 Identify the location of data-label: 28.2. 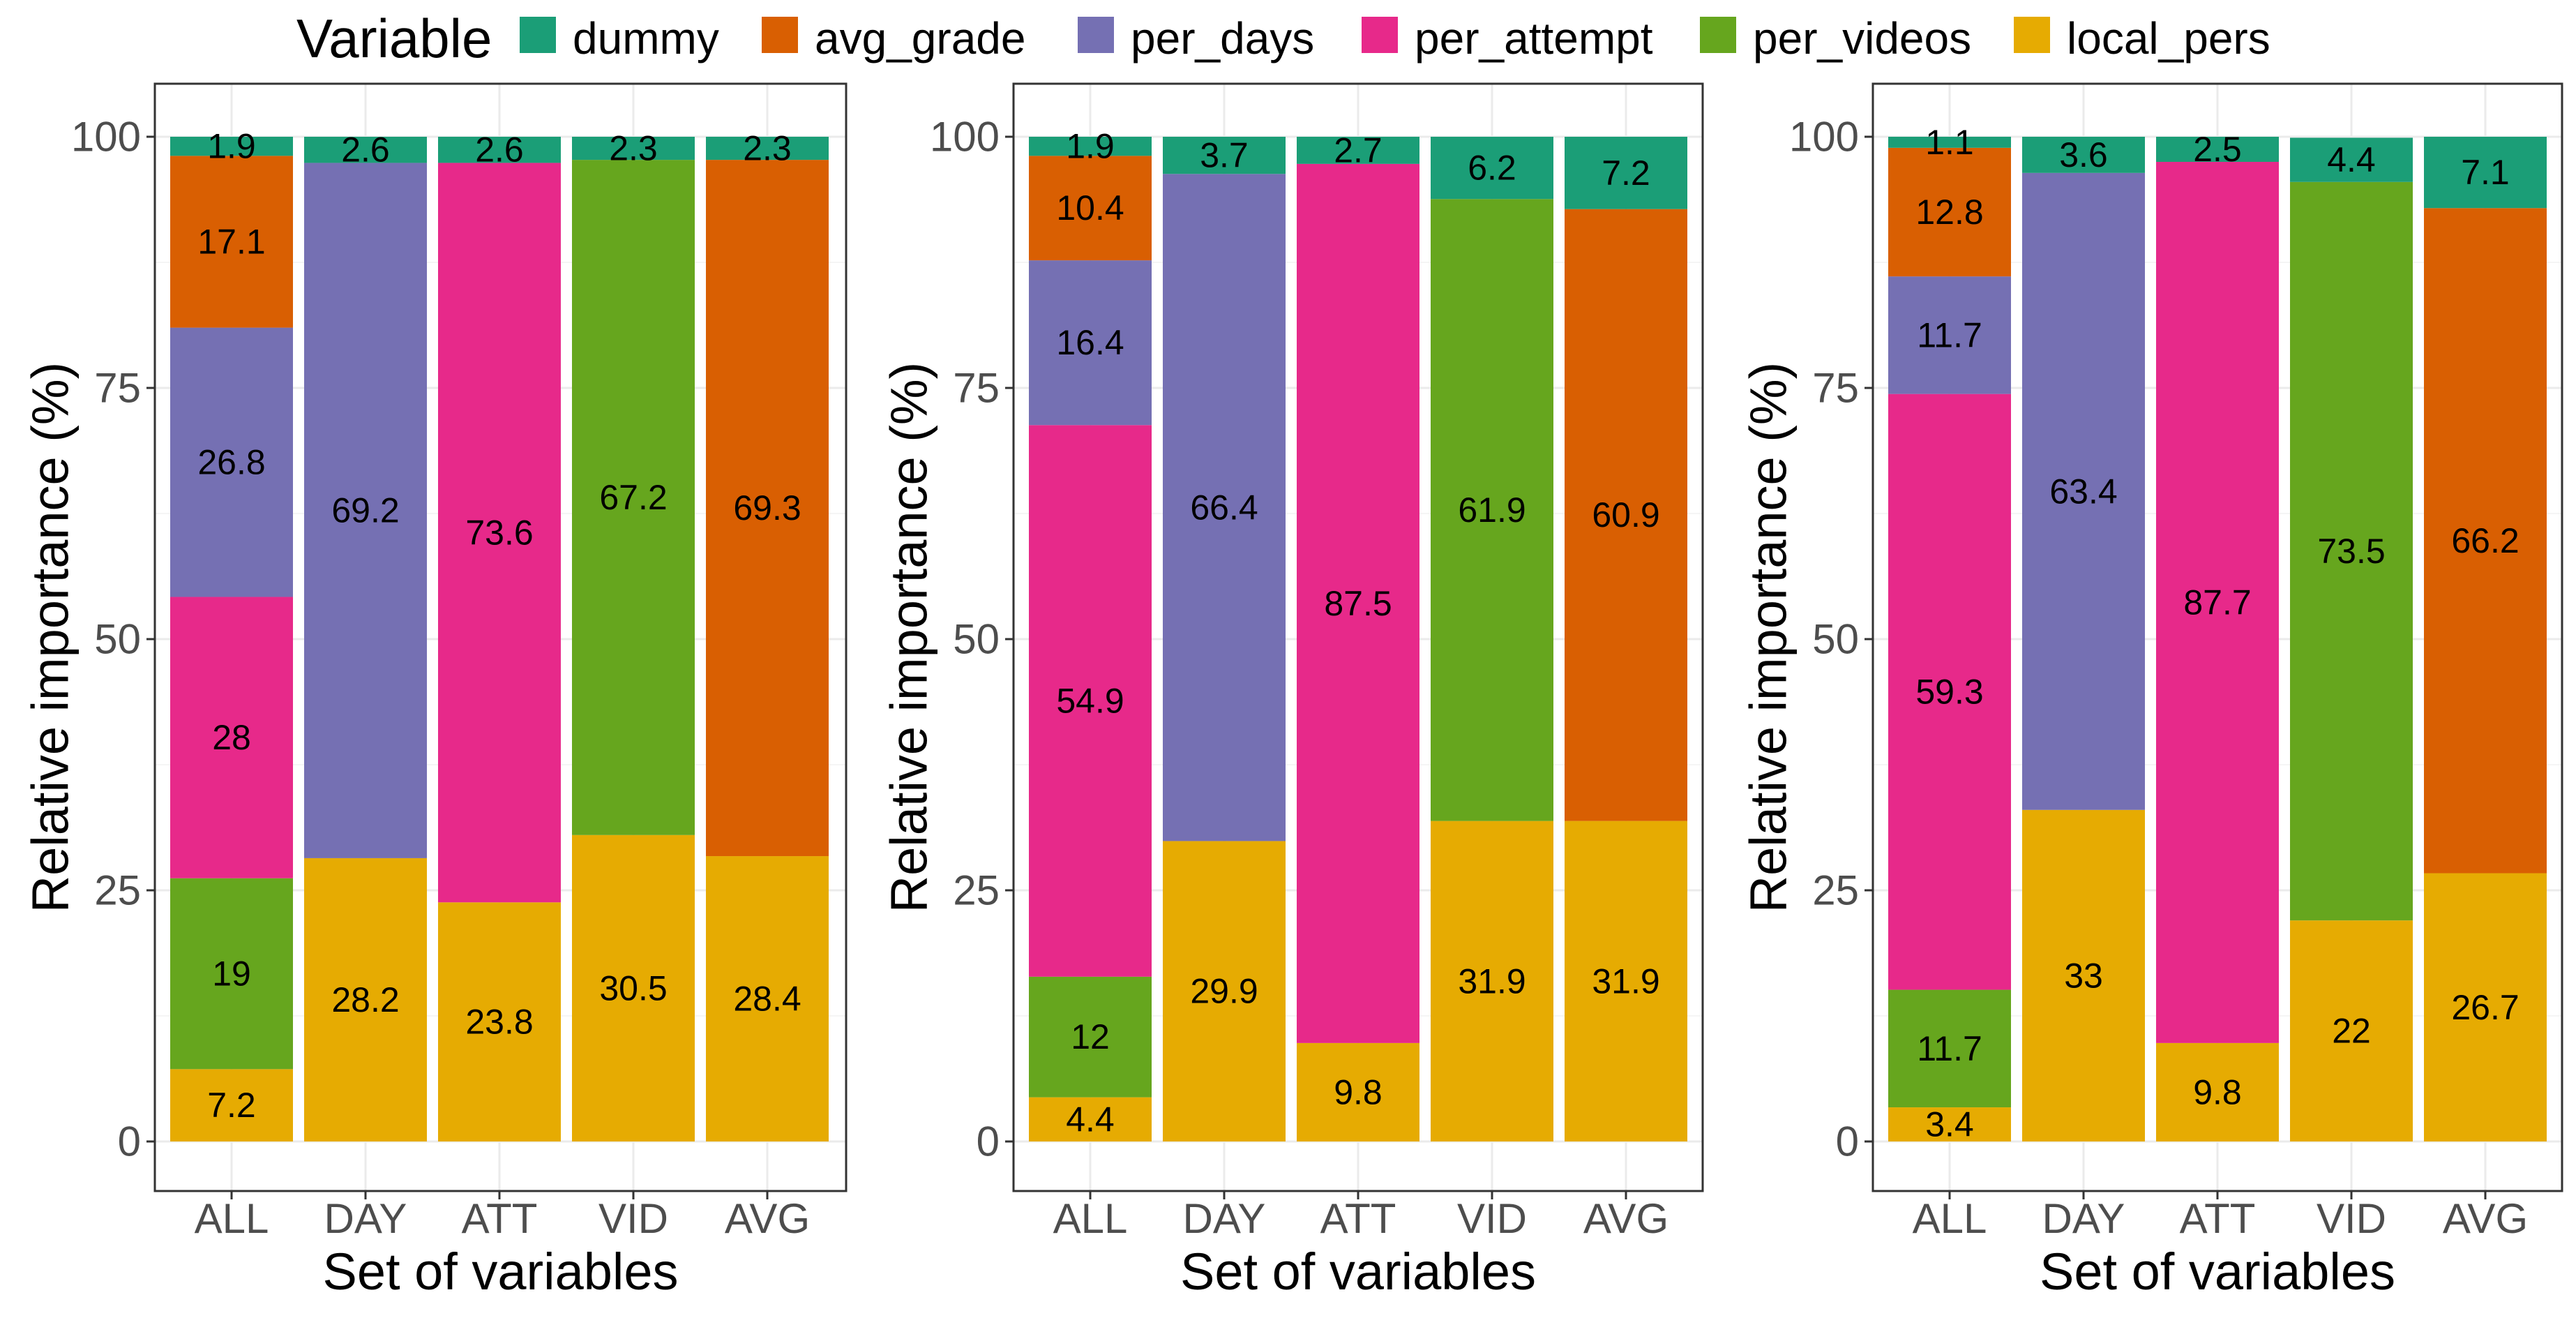
(365, 999).